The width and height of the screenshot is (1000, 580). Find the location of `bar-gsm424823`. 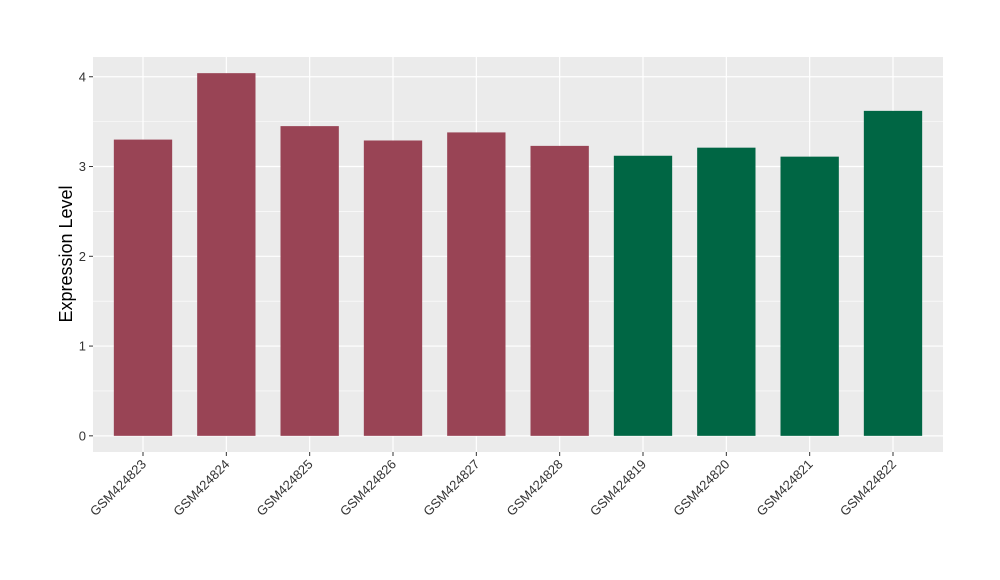

bar-gsm424823 is located at coordinates (143, 287).